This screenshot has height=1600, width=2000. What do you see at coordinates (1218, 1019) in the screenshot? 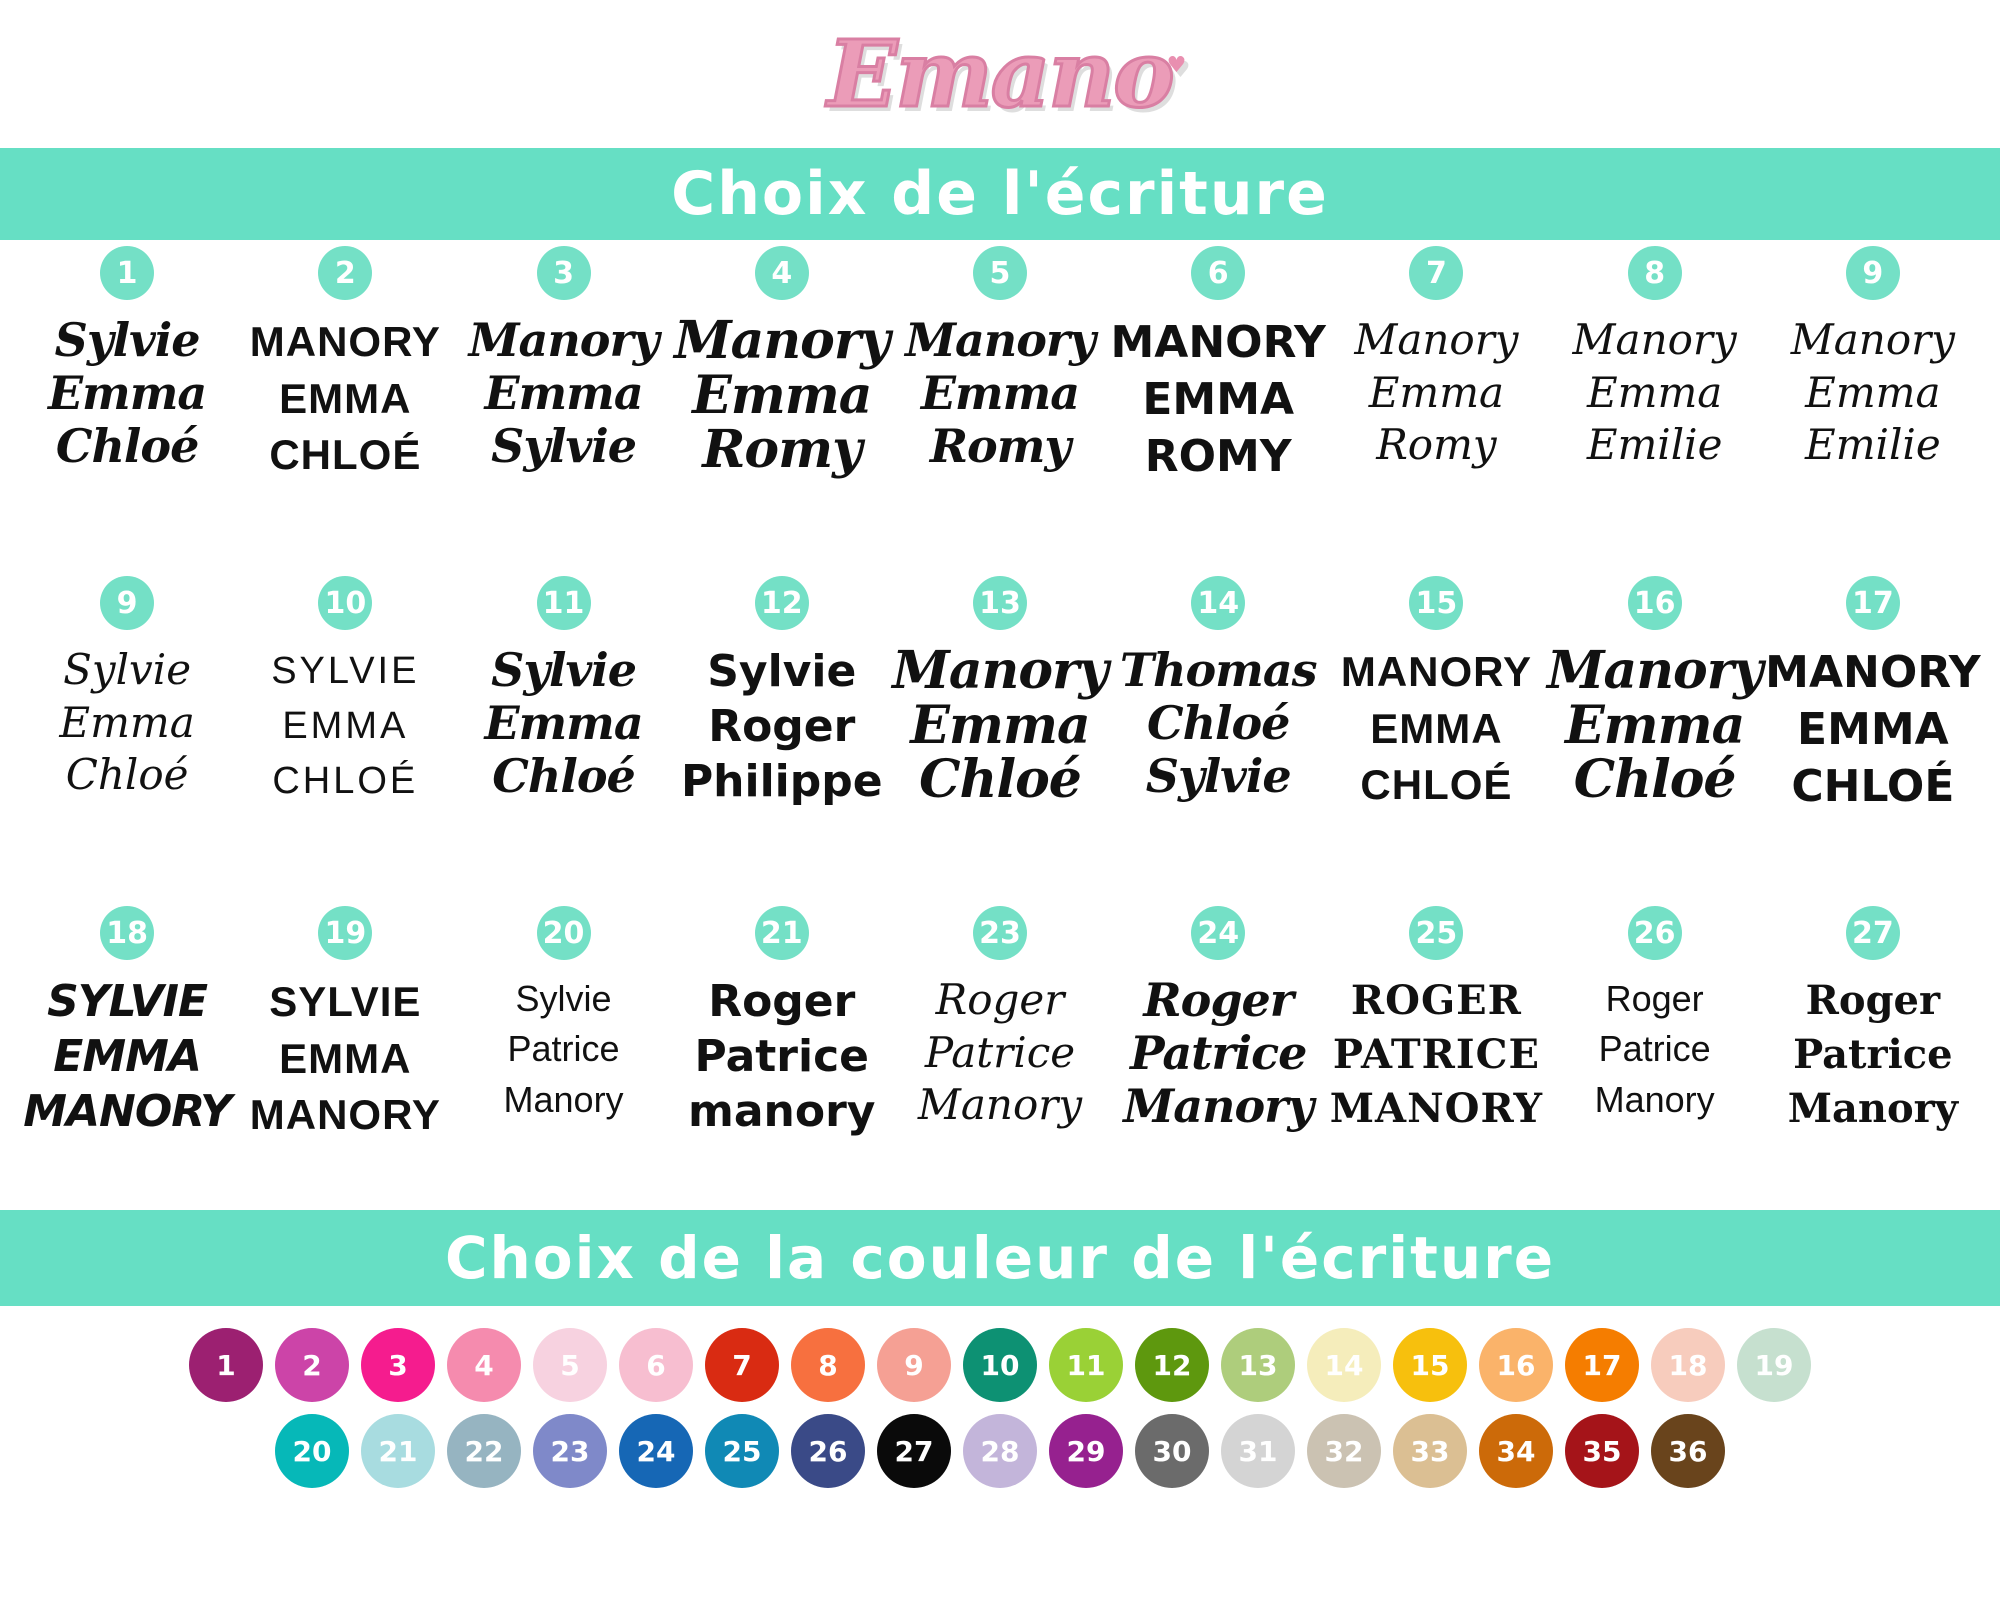
I see `font-option-24: 24 Roger Patrice Manory` at bounding box center [1218, 1019].